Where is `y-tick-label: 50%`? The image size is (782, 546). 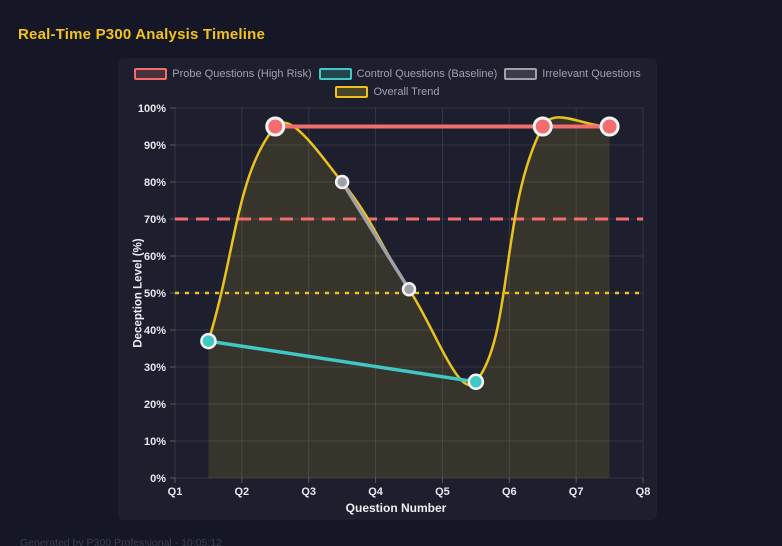 y-tick-label: 50% is located at coordinates (155, 294).